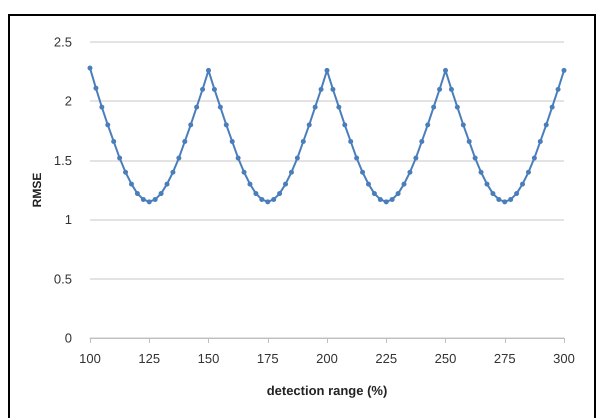 Image resolution: width=604 pixels, height=418 pixels. What do you see at coordinates (63, 42) in the screenshot?
I see `y-tick-label: 2.5` at bounding box center [63, 42].